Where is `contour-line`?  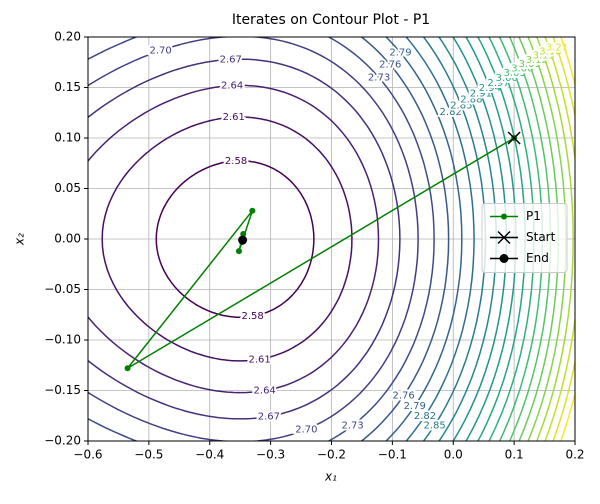 contour-line is located at coordinates (235, 239).